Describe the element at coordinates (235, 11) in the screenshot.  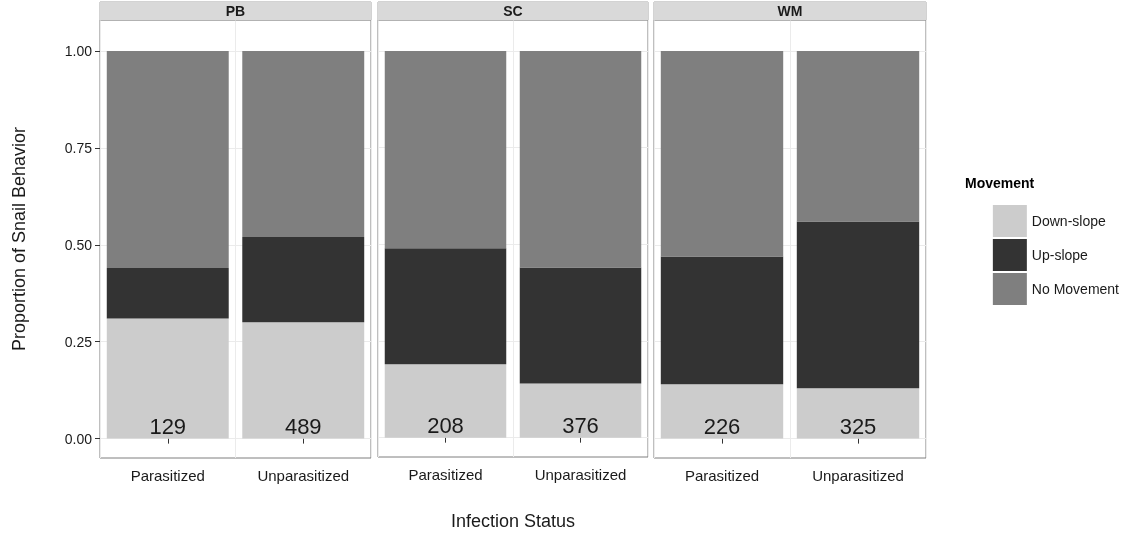
I see `chart-title: PB` at that location.